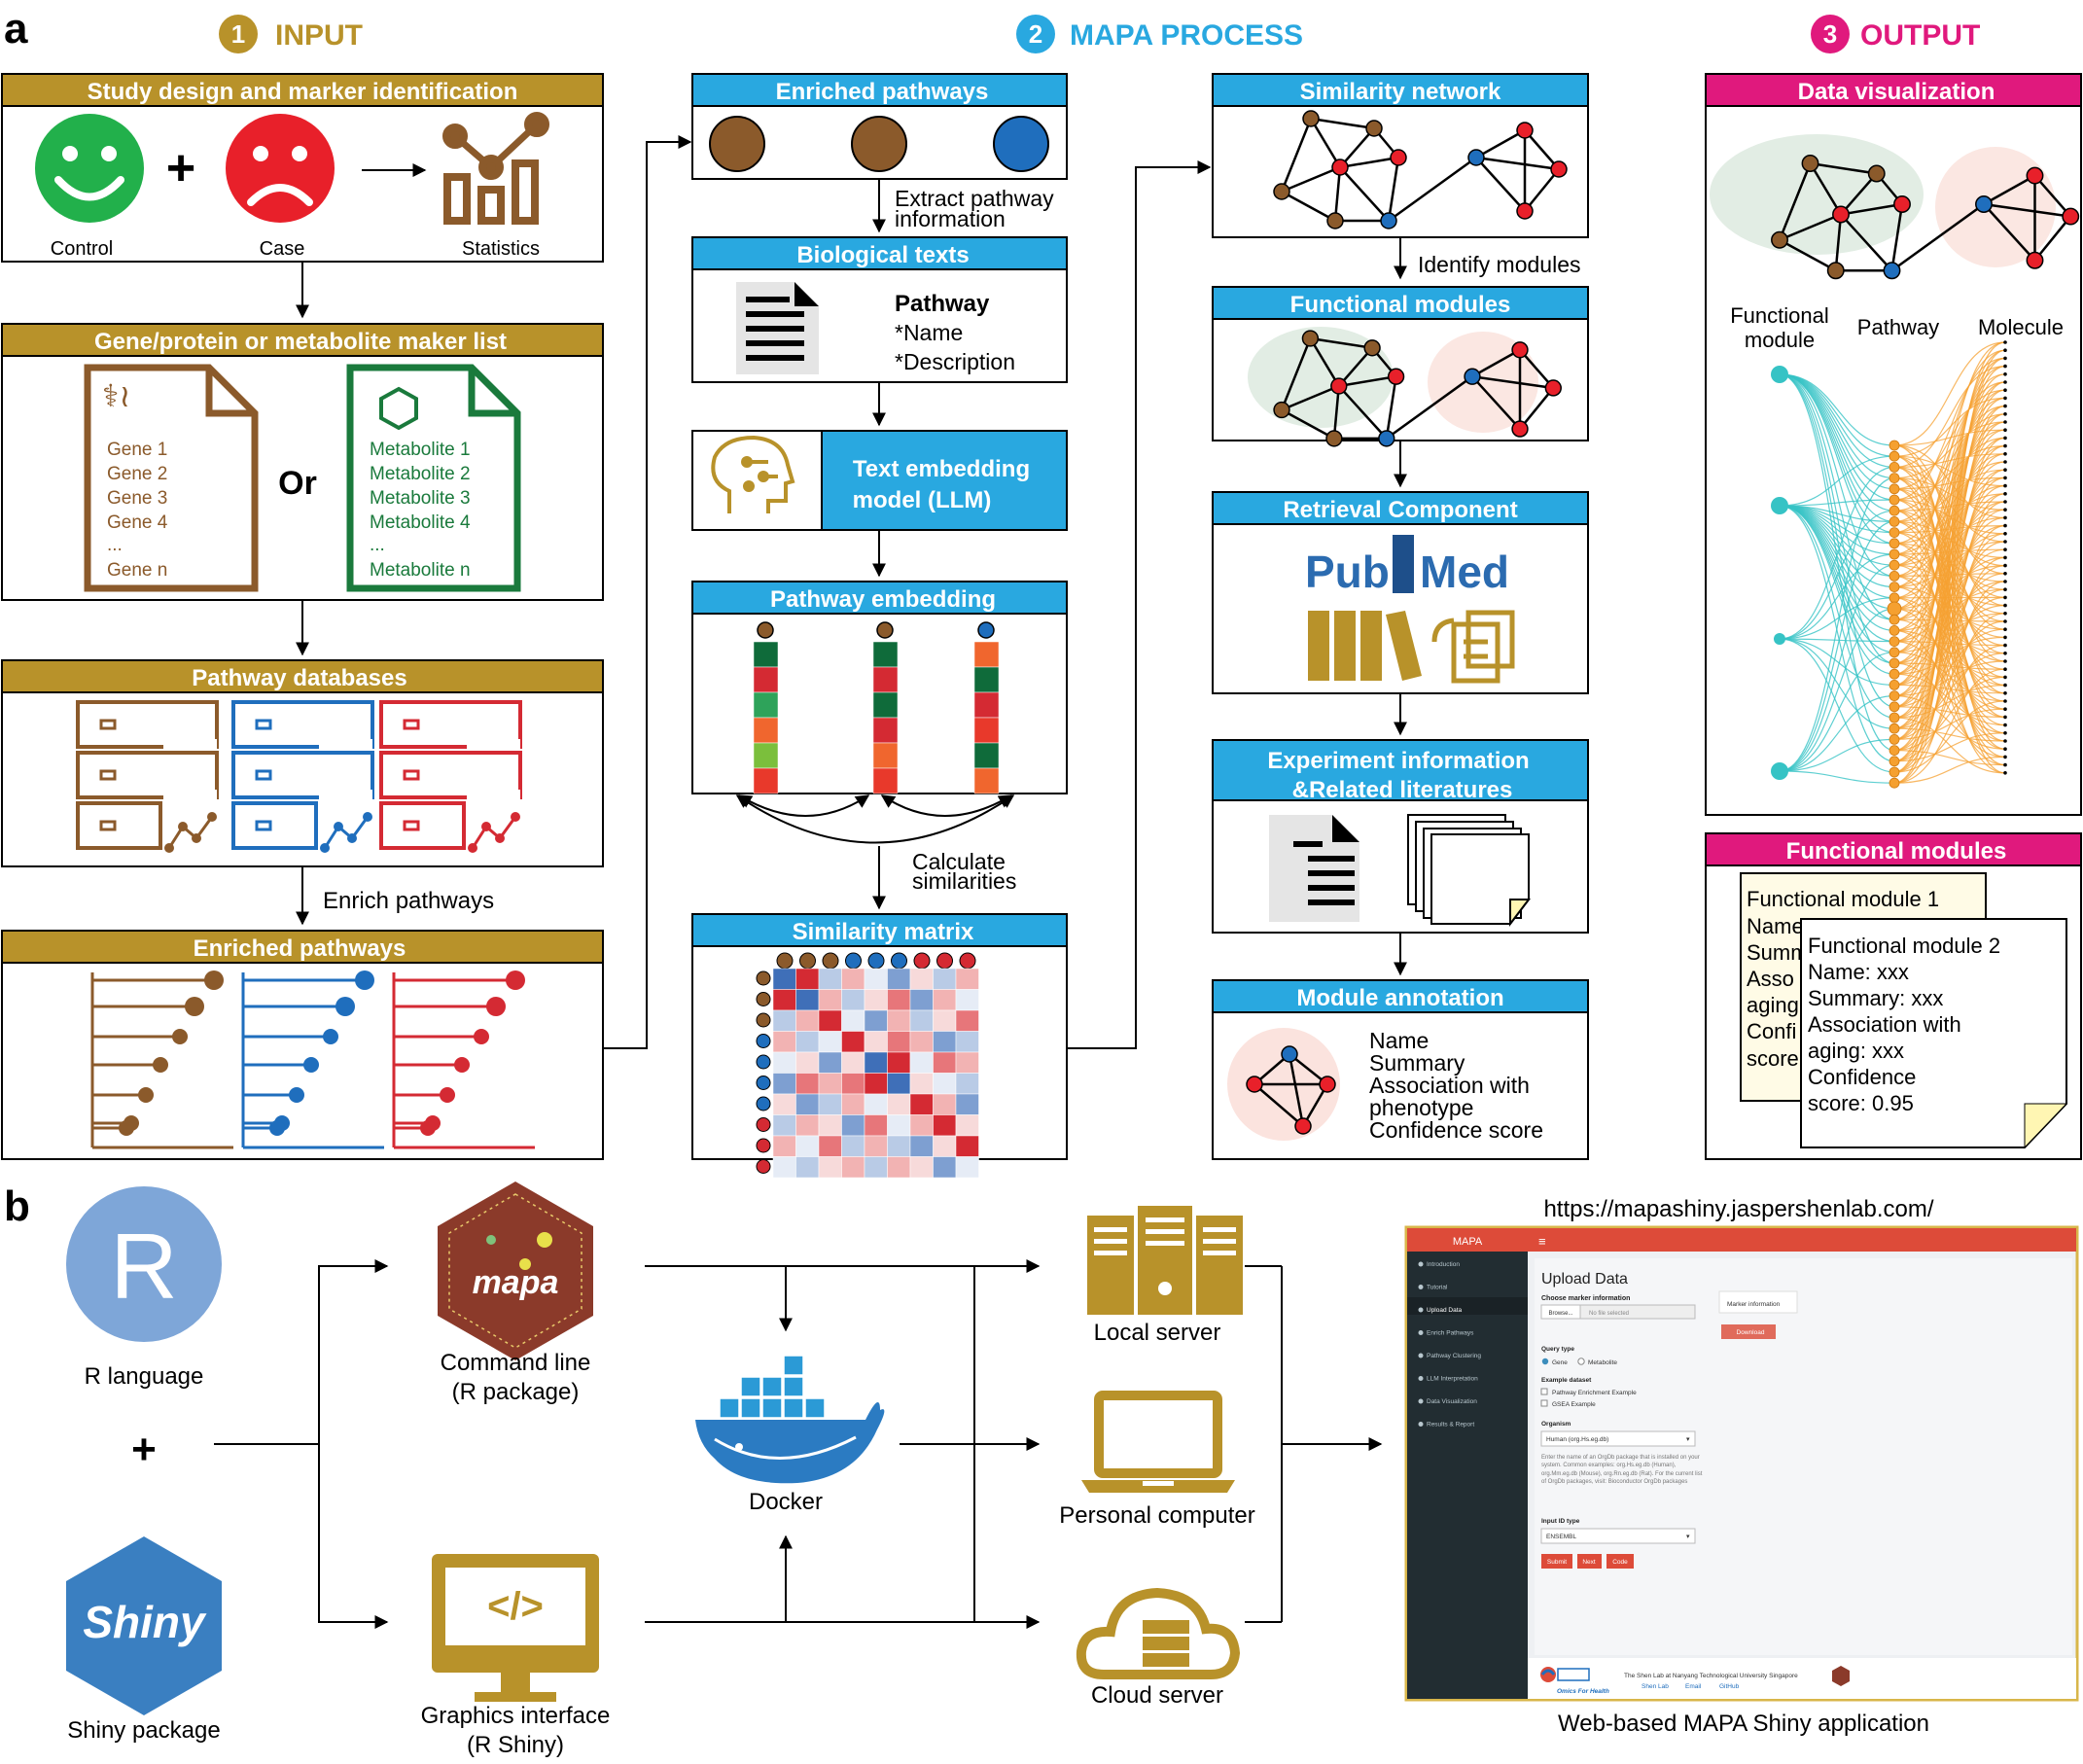  I want to click on docker-label: Docker, so click(786, 1502).